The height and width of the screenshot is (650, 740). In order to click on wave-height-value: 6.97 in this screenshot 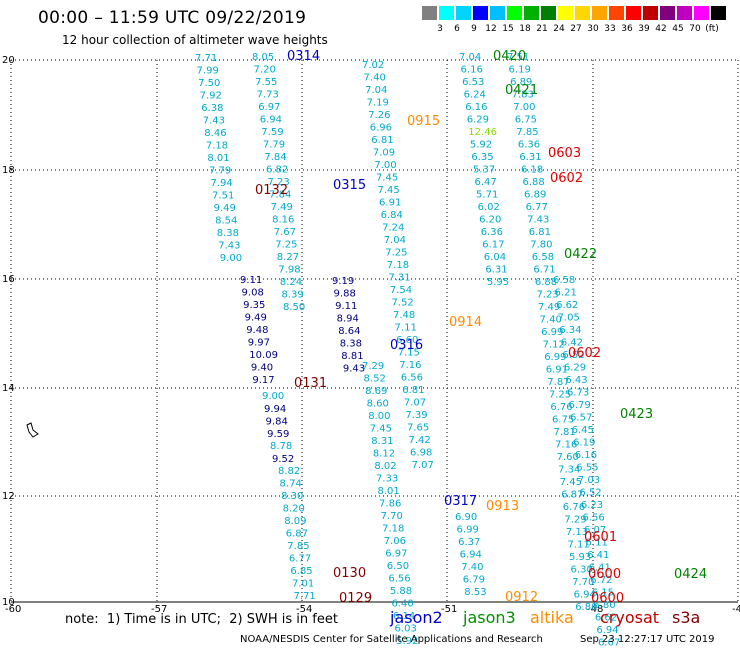, I will do `click(269, 107)`.